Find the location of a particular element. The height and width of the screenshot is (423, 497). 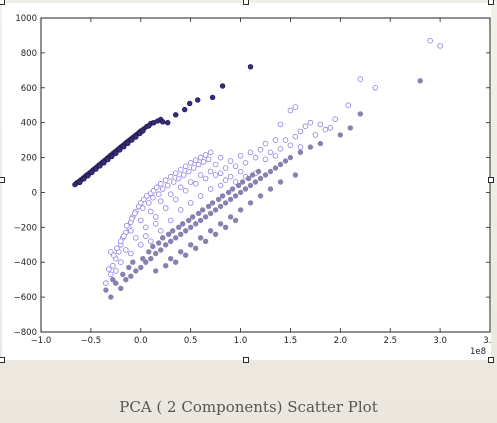

resize-handle-middle-right is located at coordinates (491, 180).